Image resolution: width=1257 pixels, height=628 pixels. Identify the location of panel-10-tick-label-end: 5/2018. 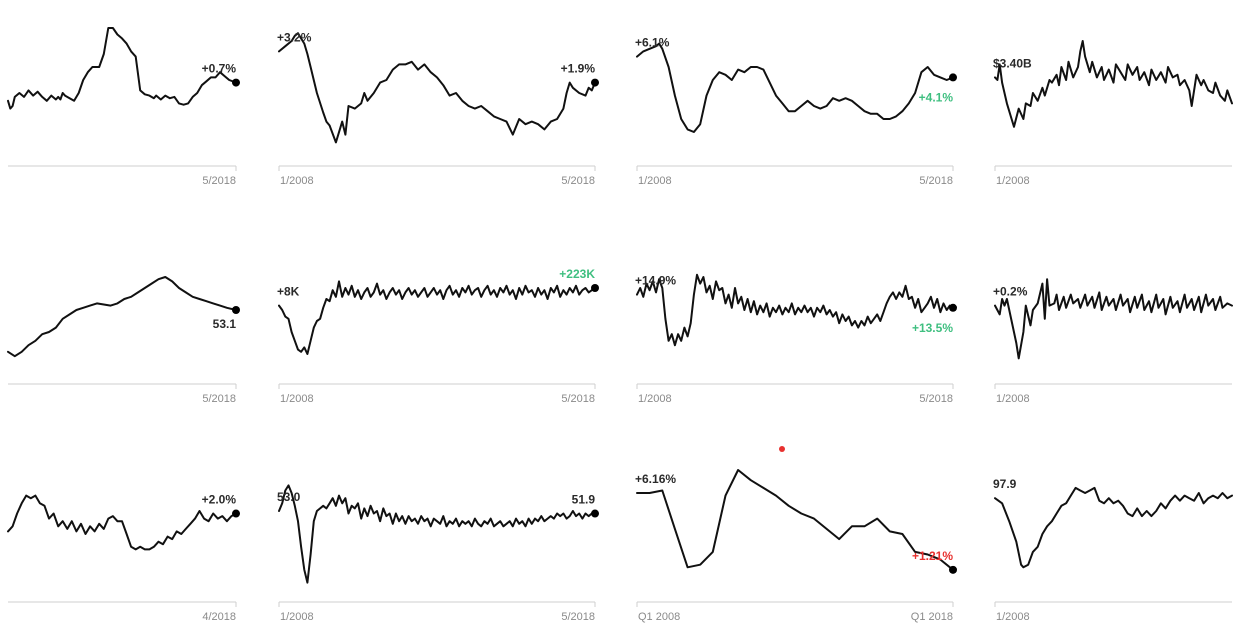
(578, 617).